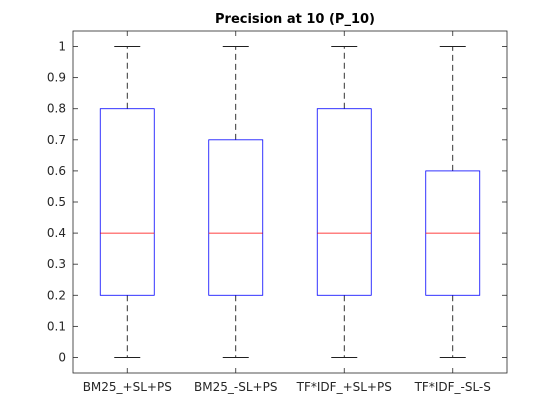  What do you see at coordinates (56, 78) in the screenshot?
I see `y-tick-label: 0.9` at bounding box center [56, 78].